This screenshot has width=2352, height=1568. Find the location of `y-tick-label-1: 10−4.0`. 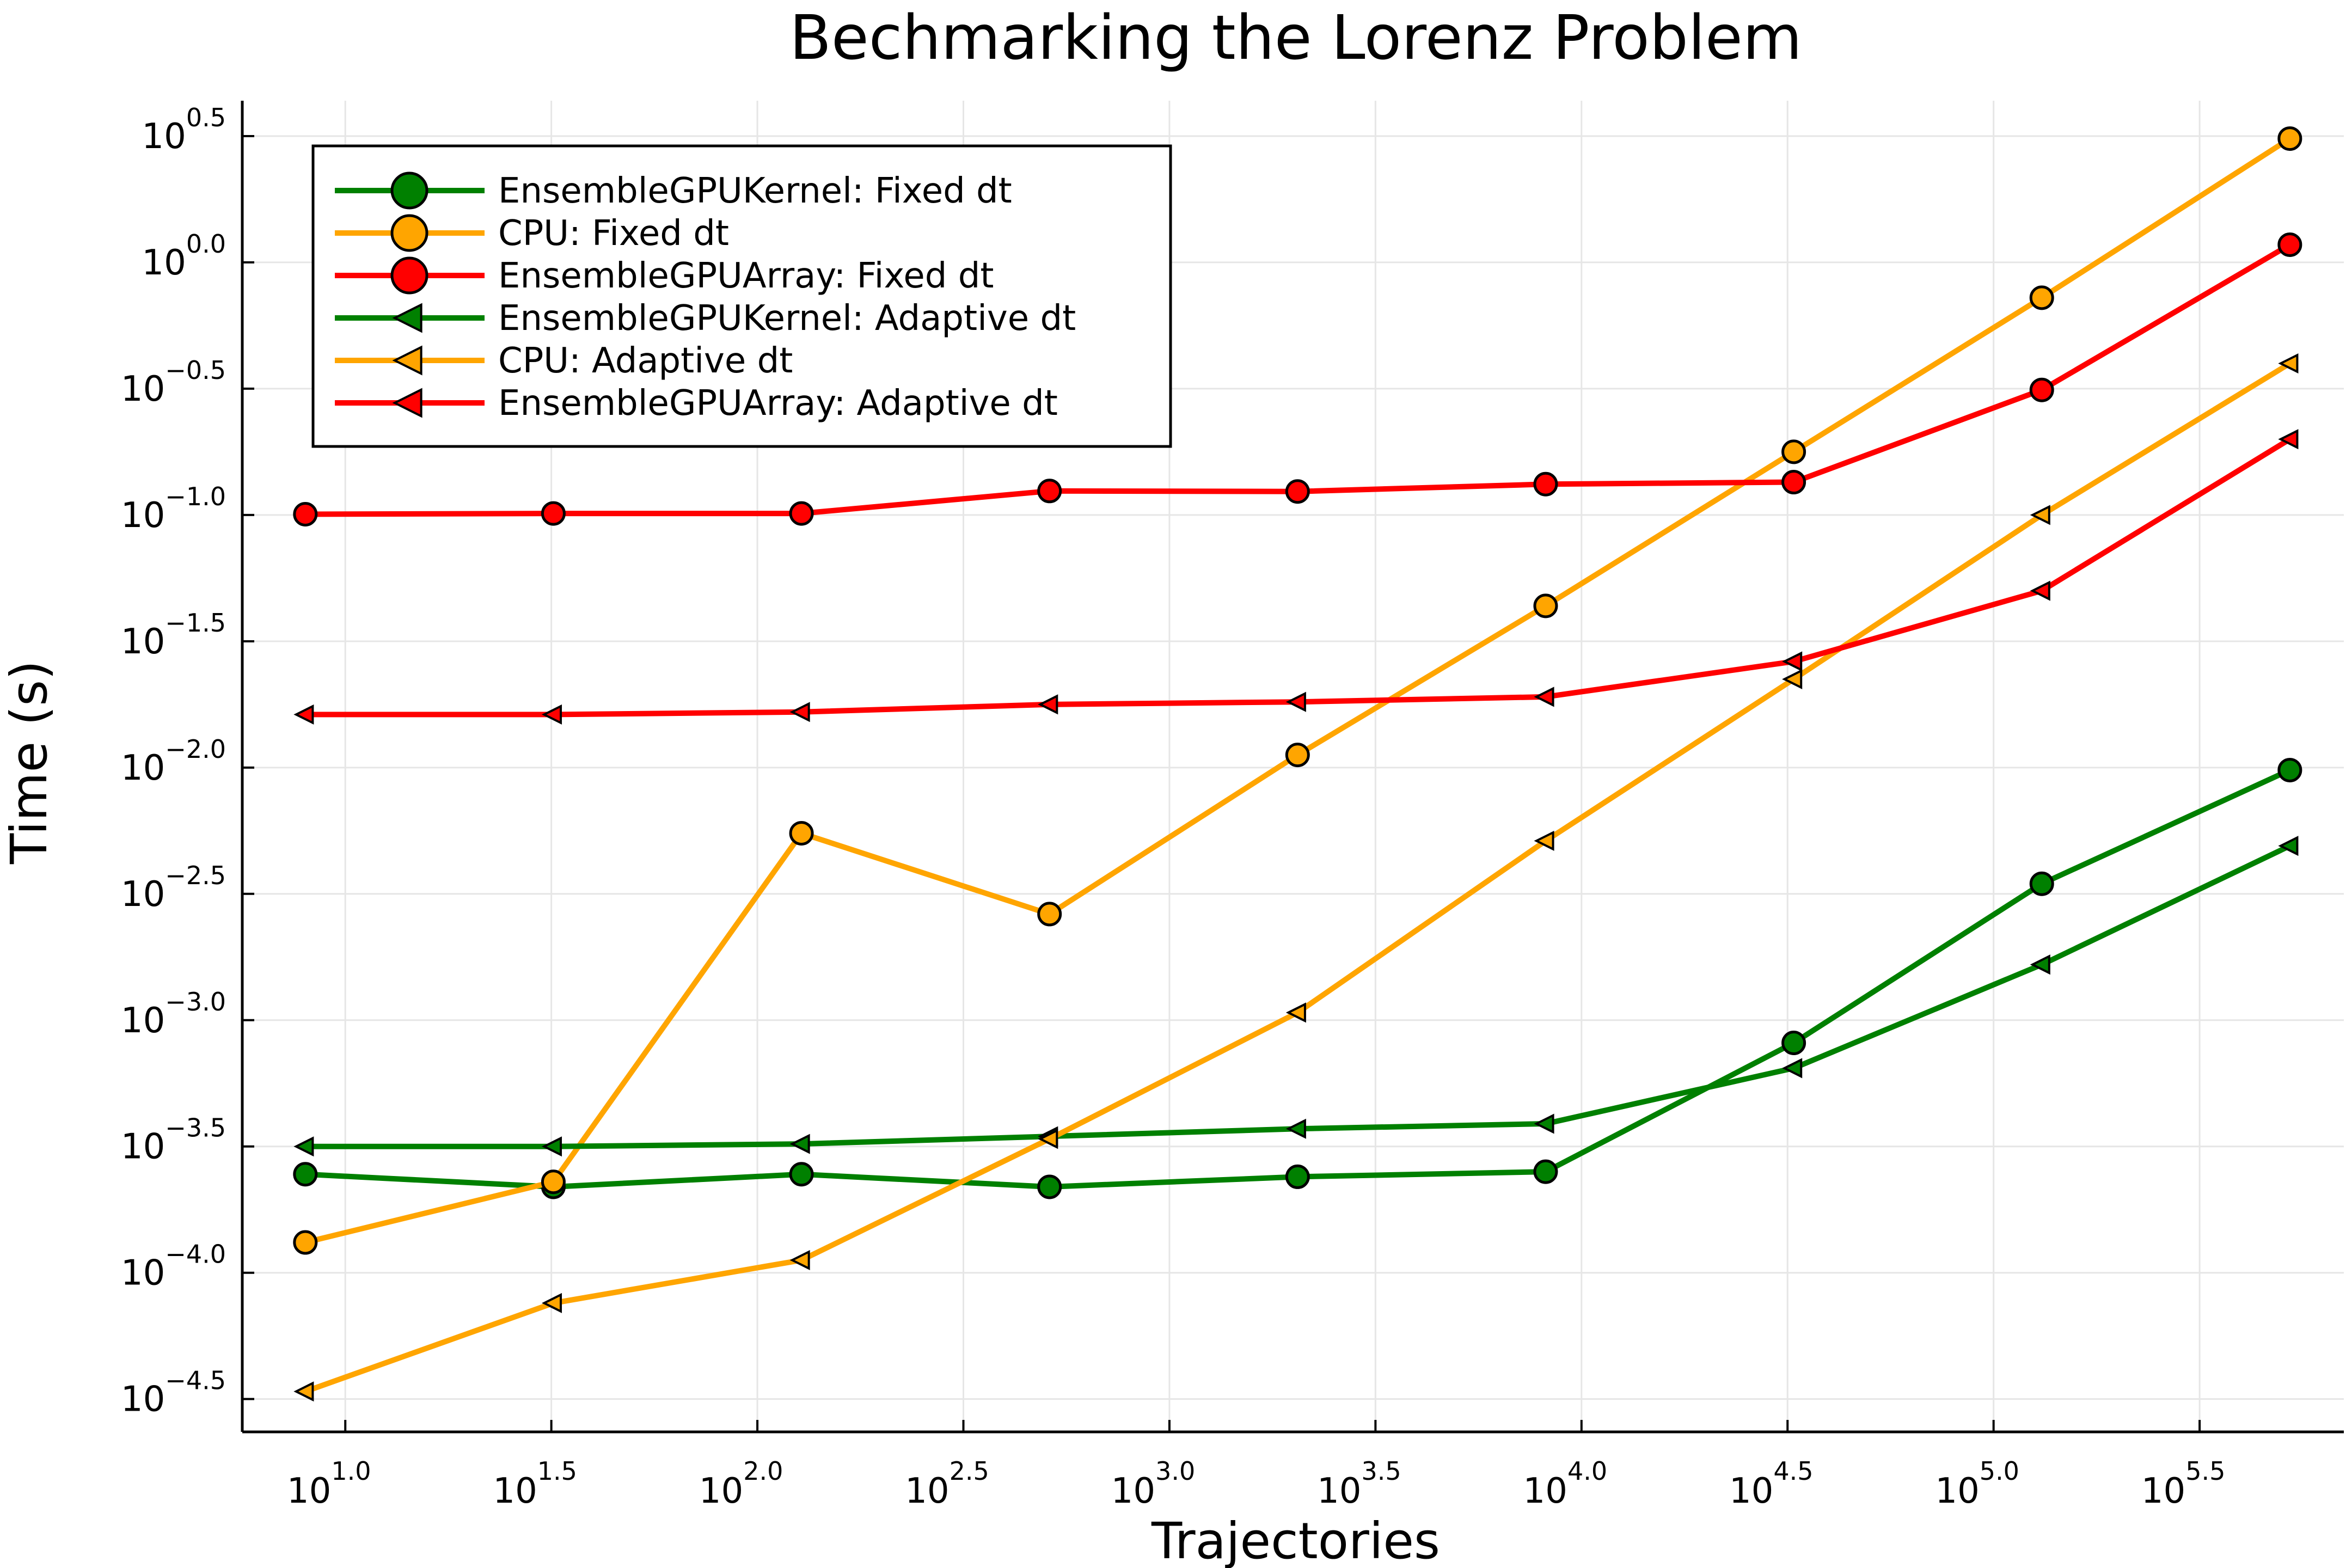

y-tick-label-1: 10−4.0 is located at coordinates (173, 1267).